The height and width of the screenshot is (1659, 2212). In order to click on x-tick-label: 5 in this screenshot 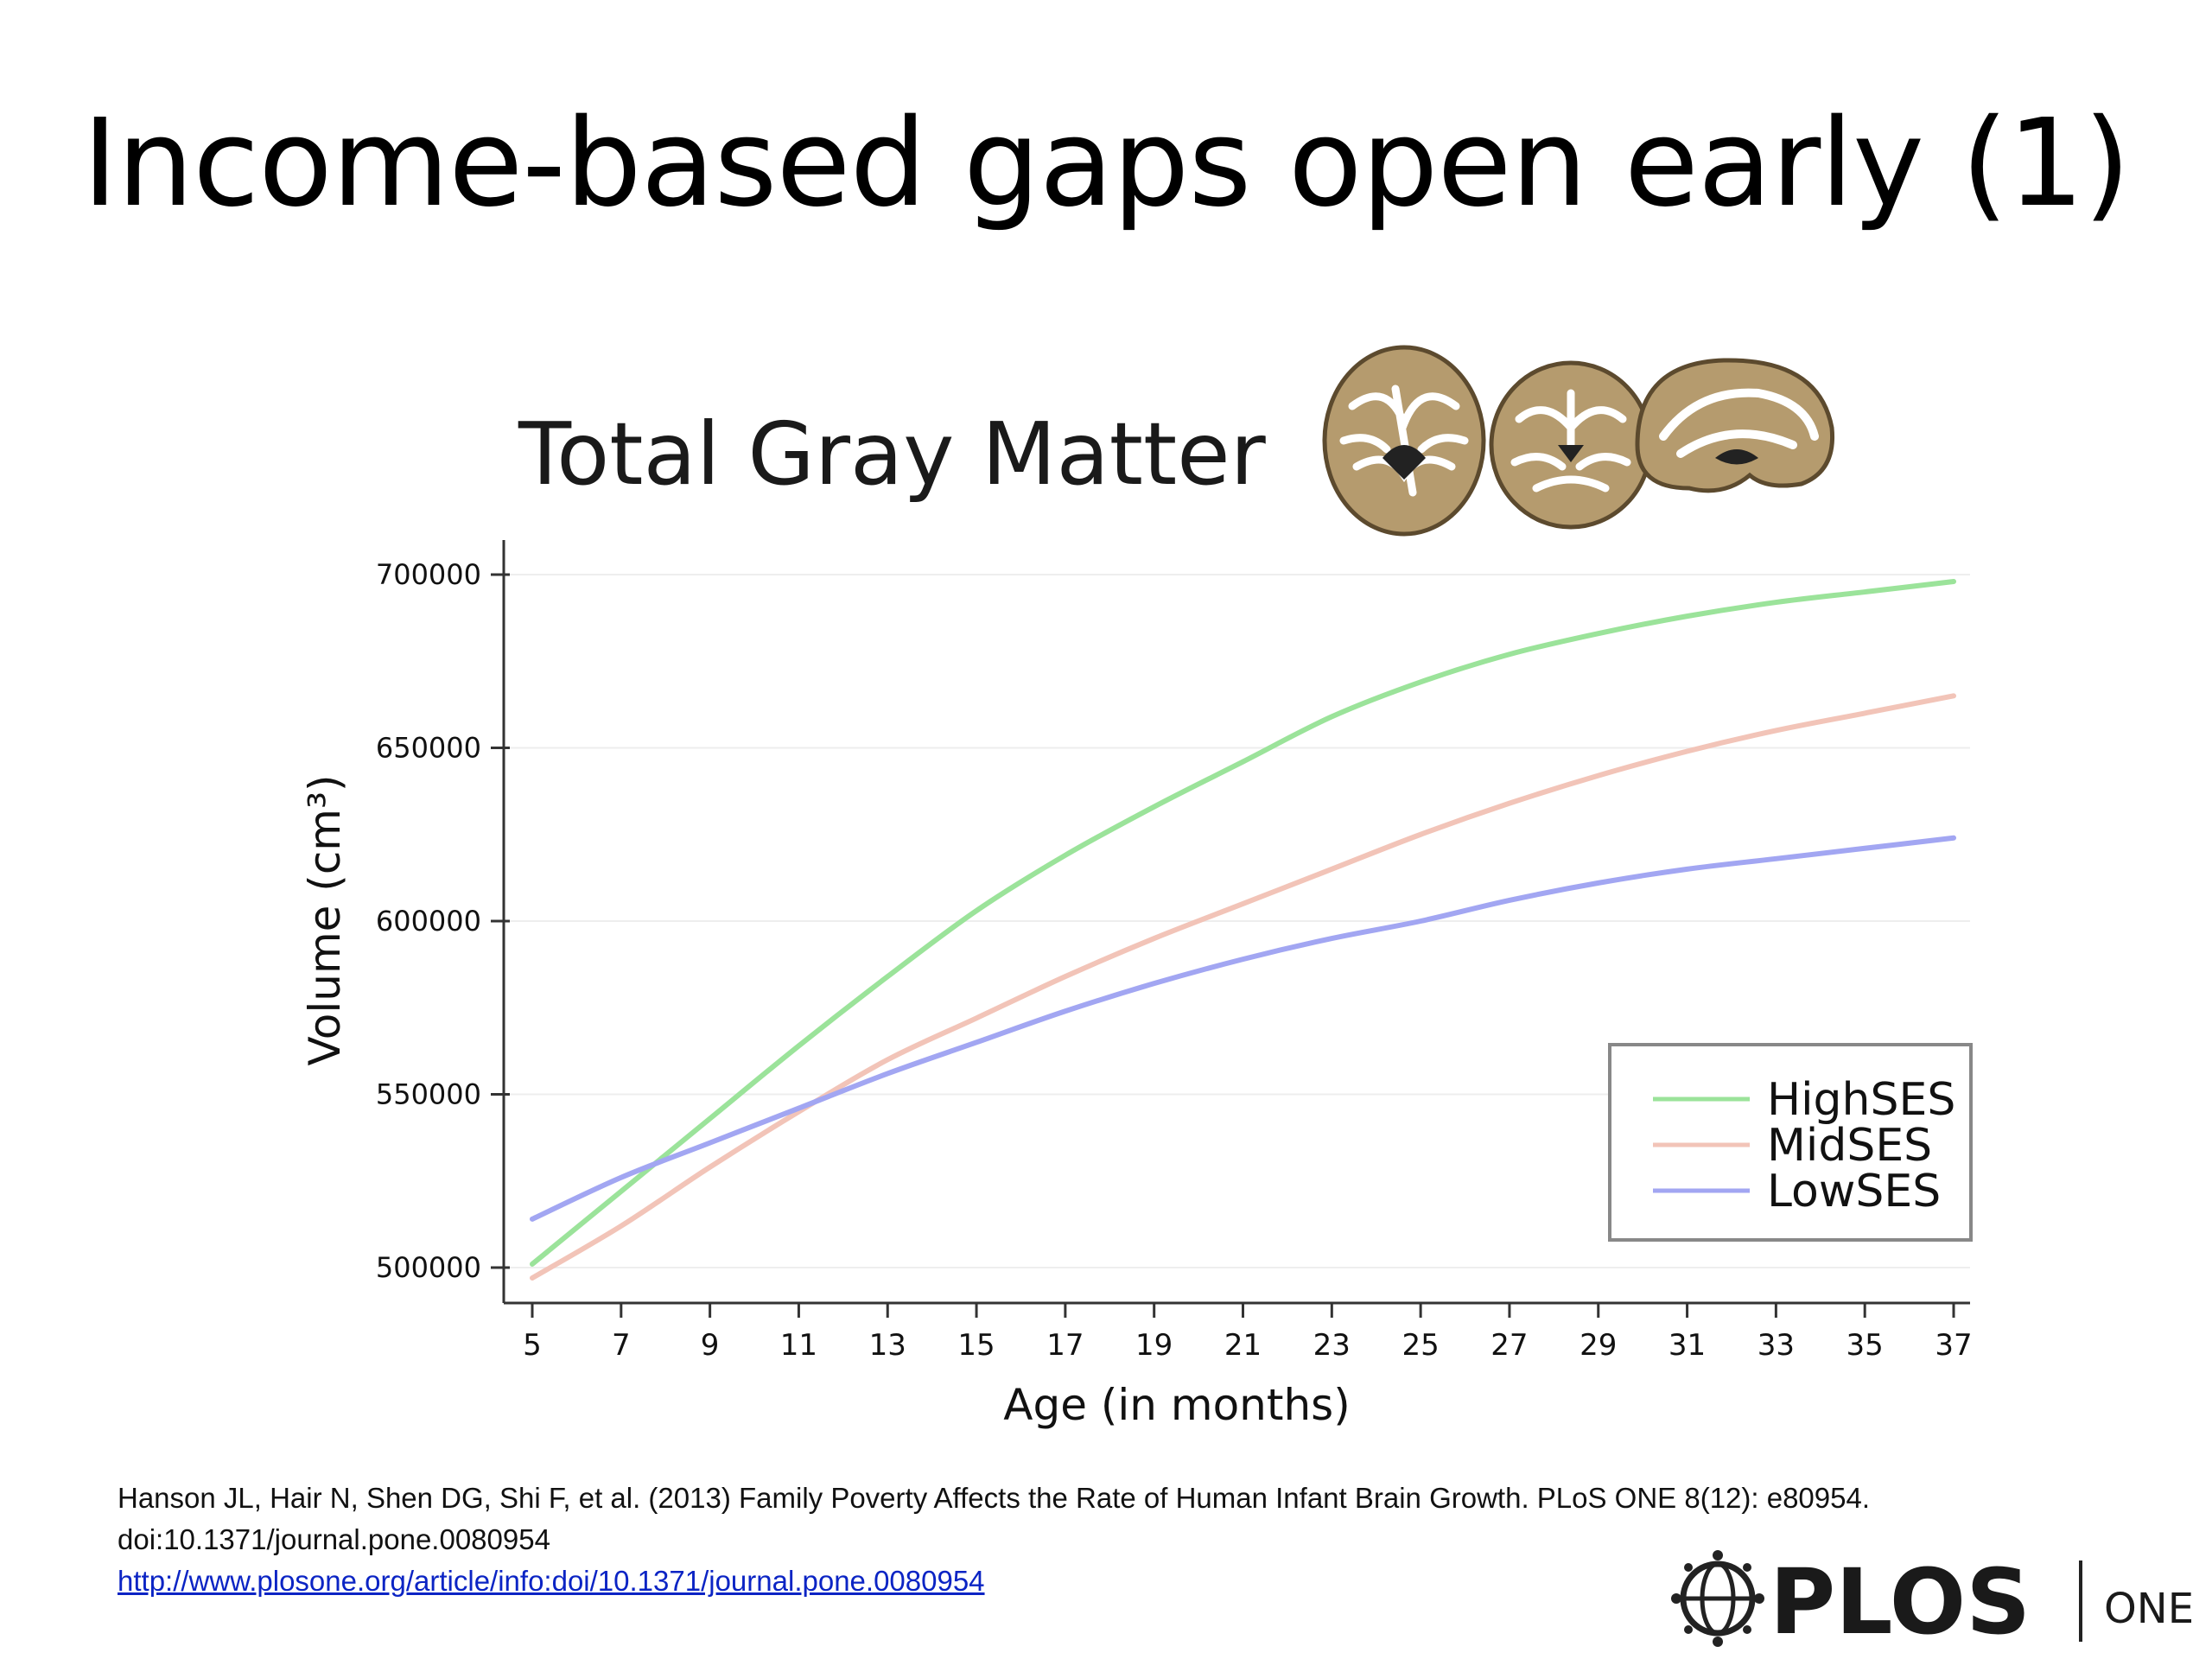, I will do `click(532, 1345)`.